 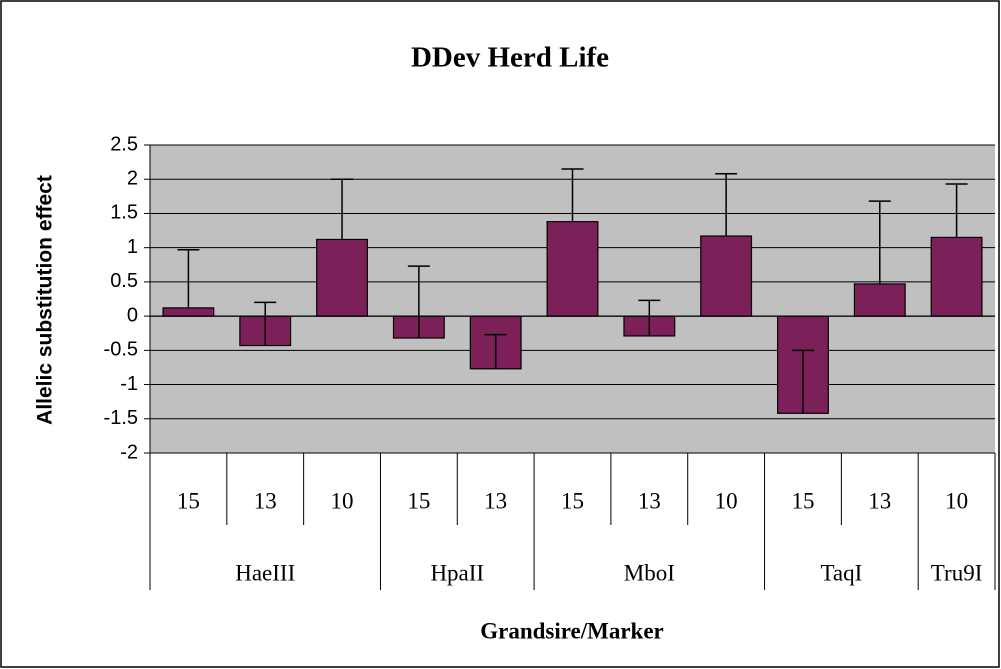 I want to click on y-tick-label: 1, so click(x=132, y=247).